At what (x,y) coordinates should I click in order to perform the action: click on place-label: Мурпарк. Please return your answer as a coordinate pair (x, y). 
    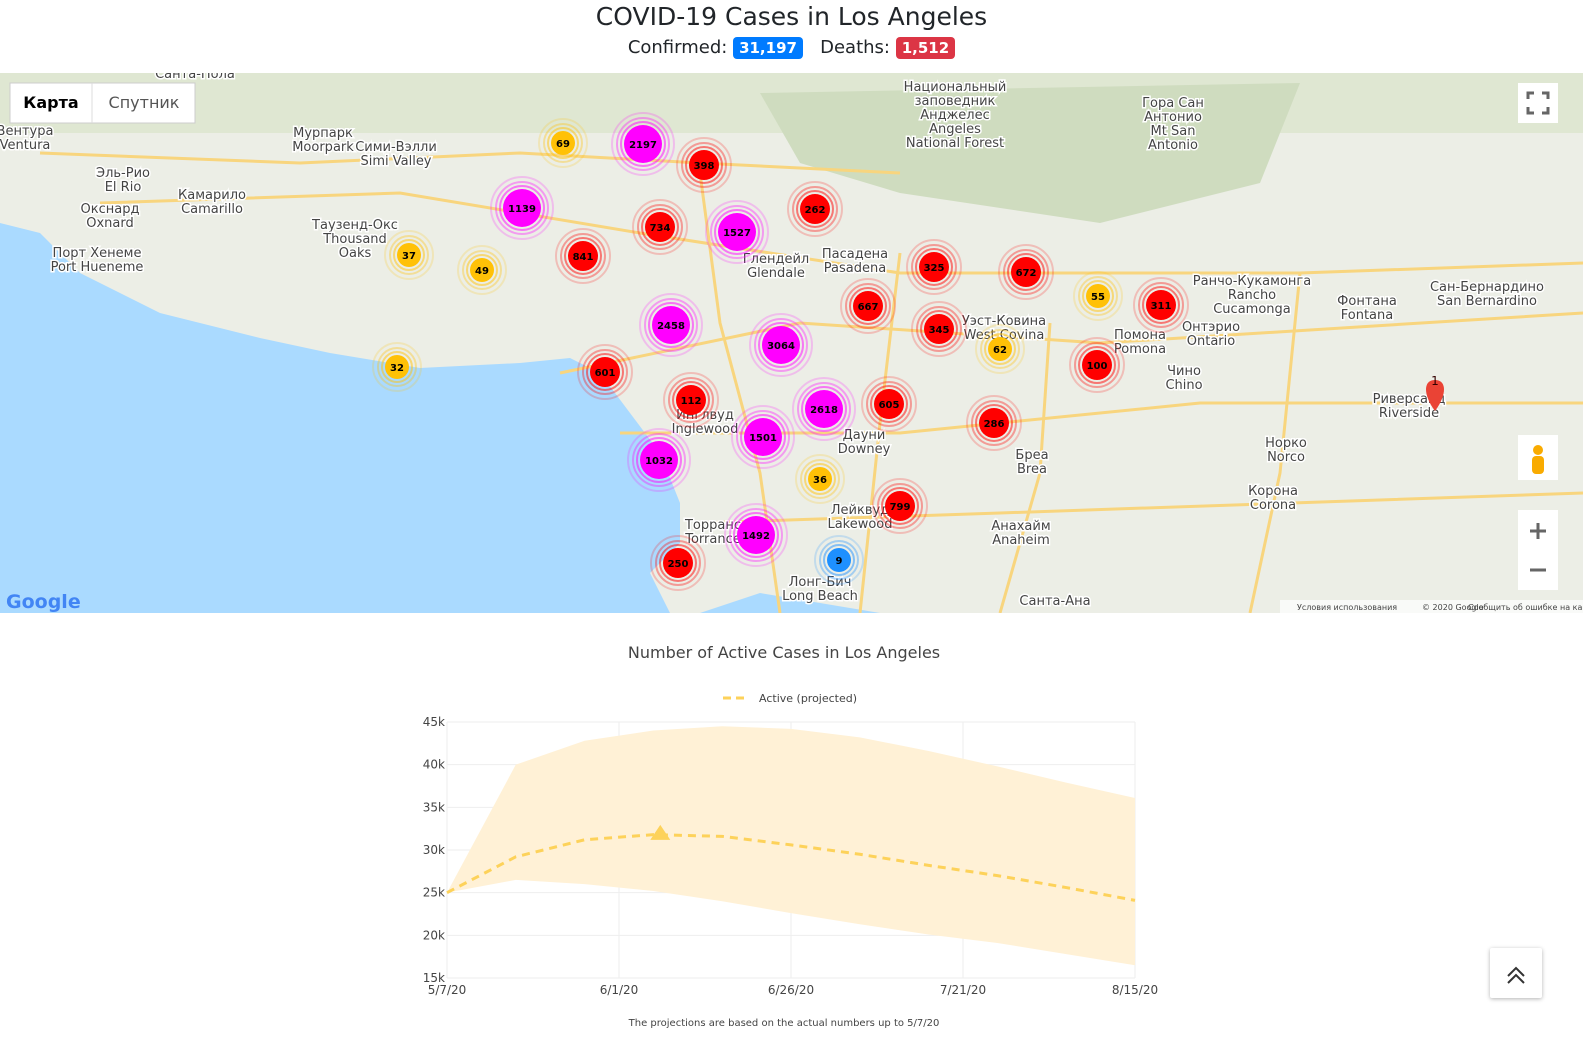
    Looking at the image, I should click on (323, 133).